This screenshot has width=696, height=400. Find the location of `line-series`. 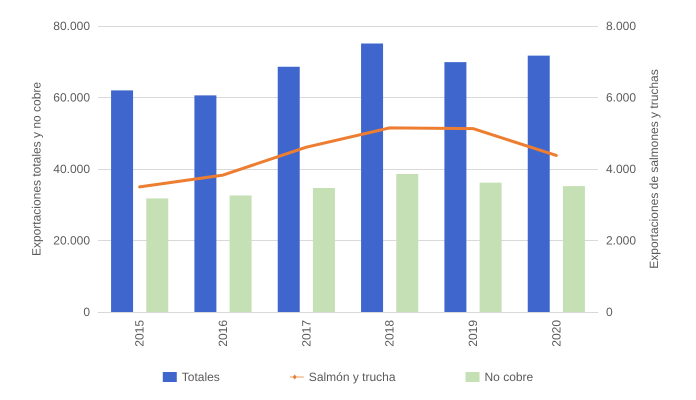

line-series is located at coordinates (348, 157).